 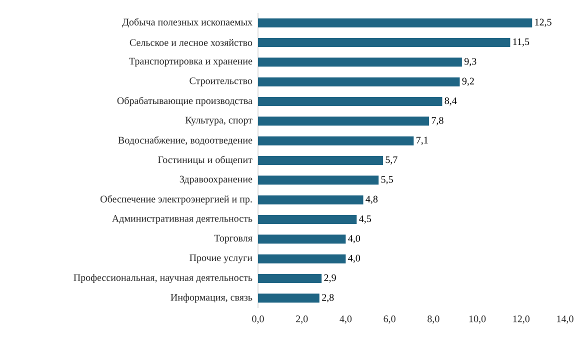 What do you see at coordinates (365, 219) in the screenshot?
I see `data-label: 4,5` at bounding box center [365, 219].